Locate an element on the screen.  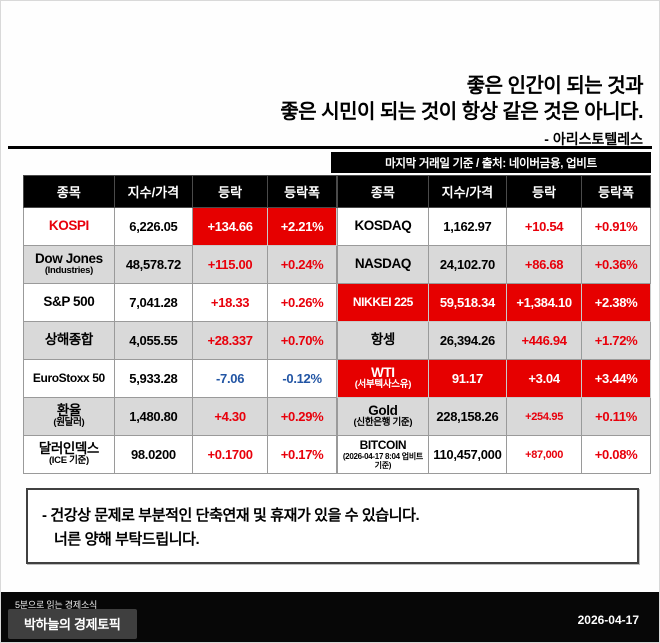
market-row-dollarindex: 달러인덱스 (ICE 기준) 98.0200 +0.1700 +0.17% is located at coordinates (180, 454).